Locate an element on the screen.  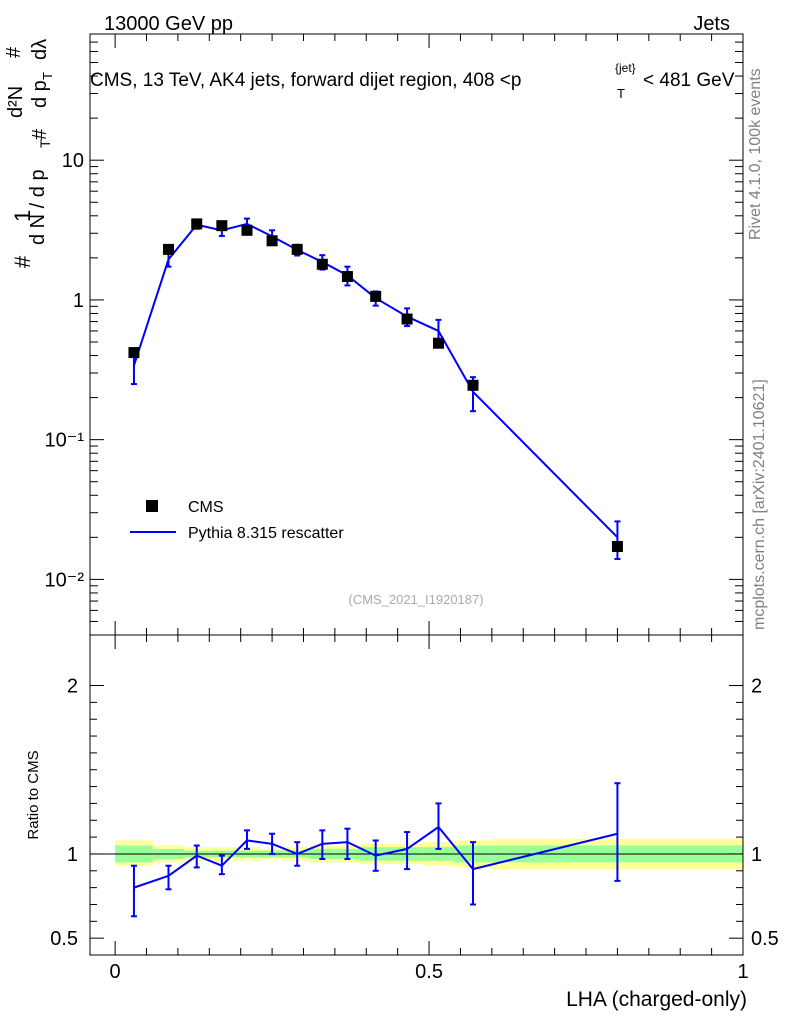
ratio-y-tick-label: 1 is located at coordinates (72, 855).